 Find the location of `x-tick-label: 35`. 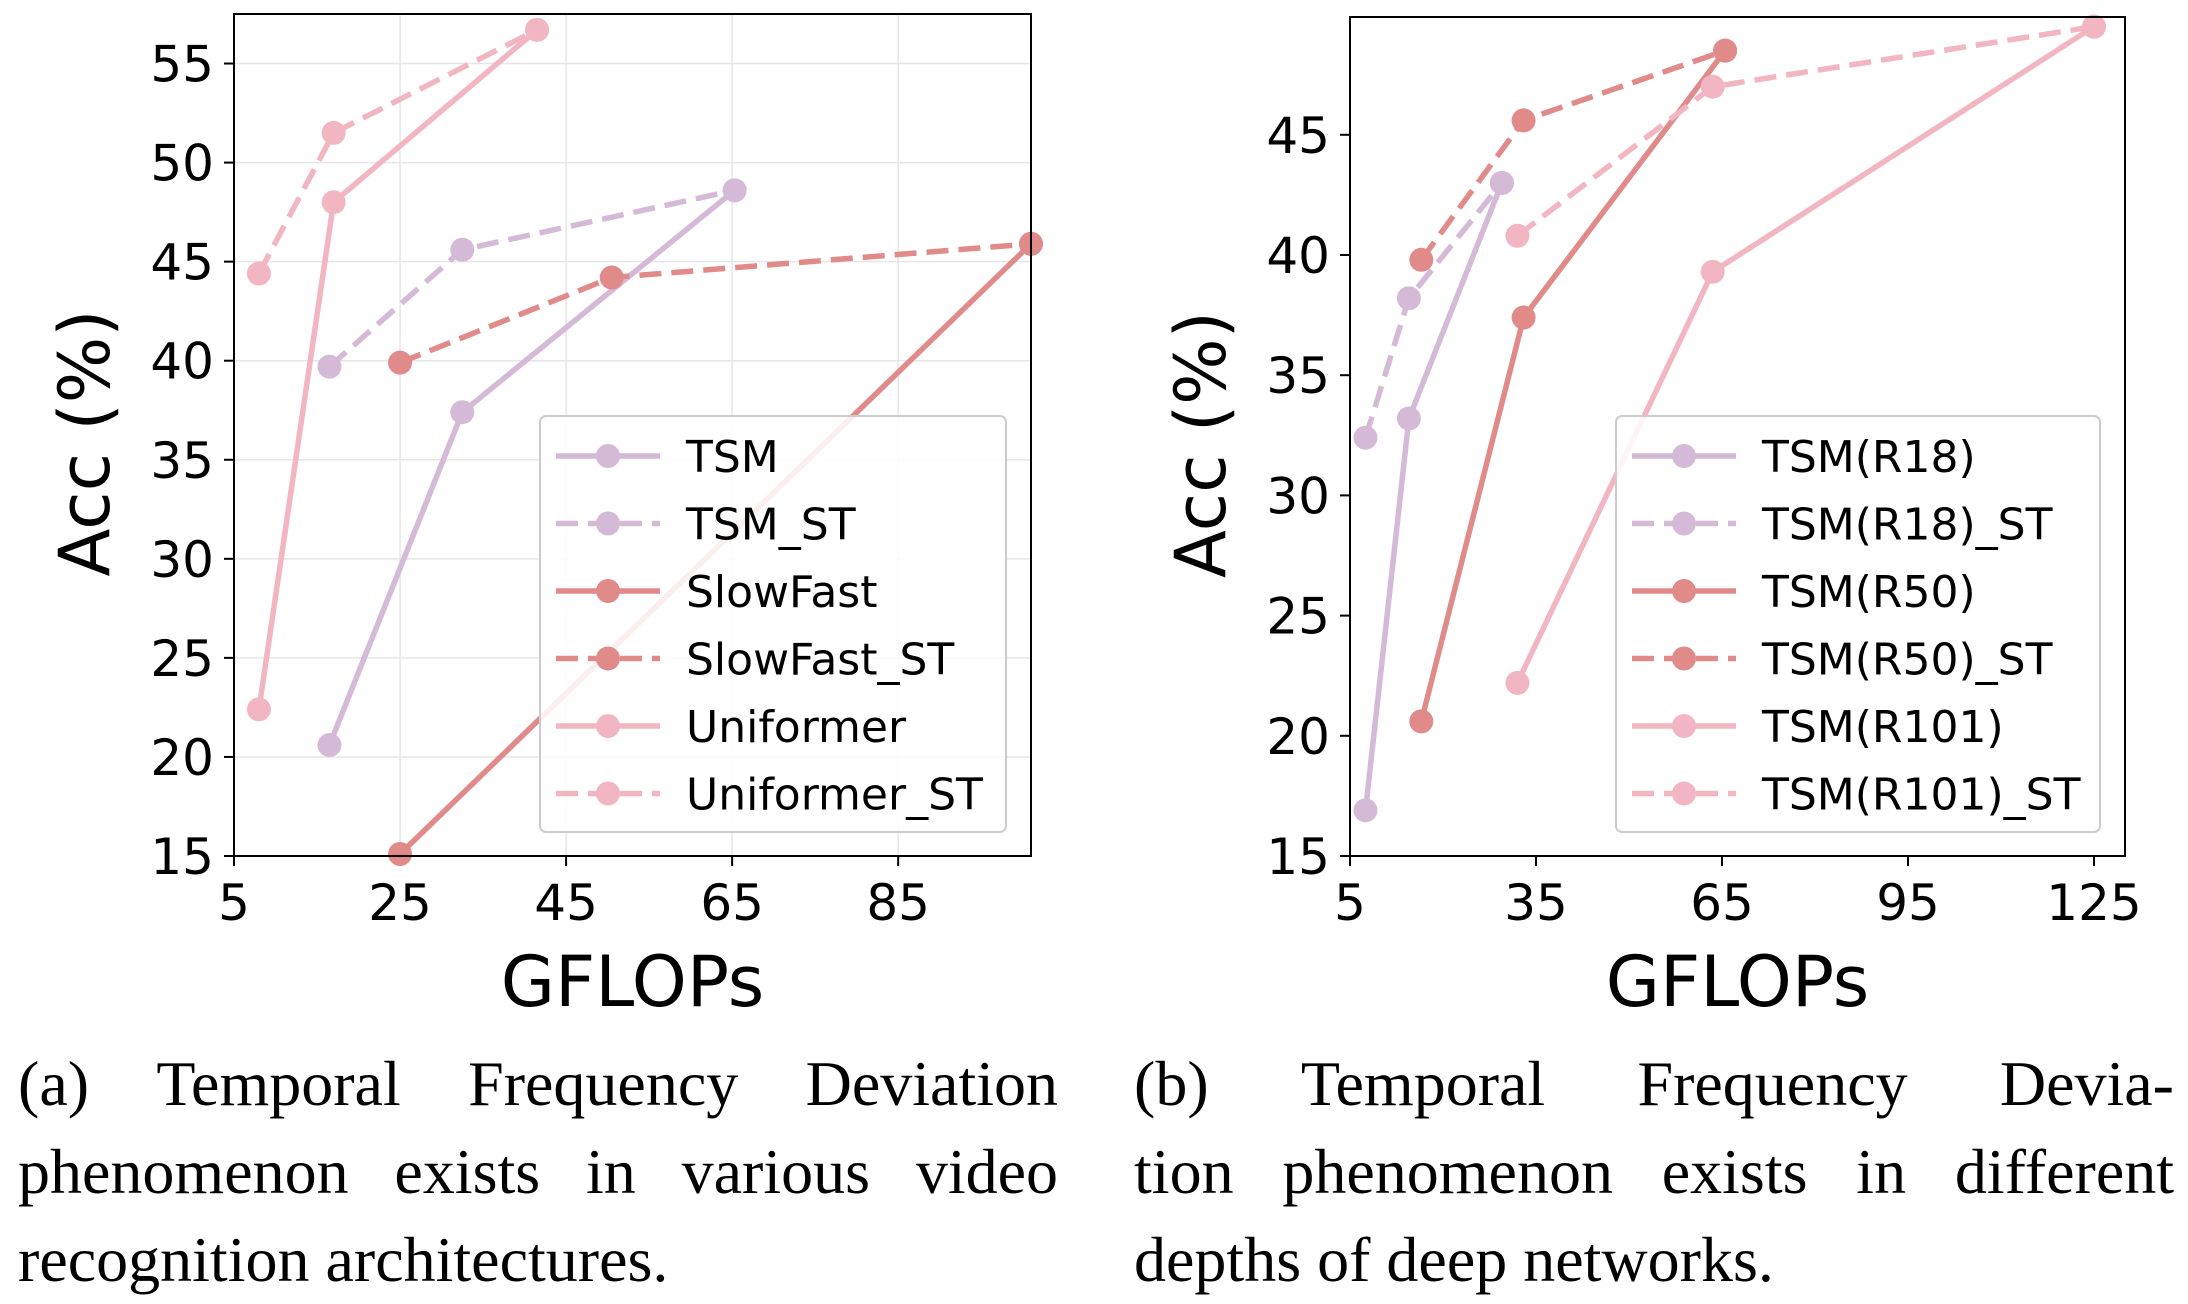

x-tick-label: 35 is located at coordinates (1536, 903).